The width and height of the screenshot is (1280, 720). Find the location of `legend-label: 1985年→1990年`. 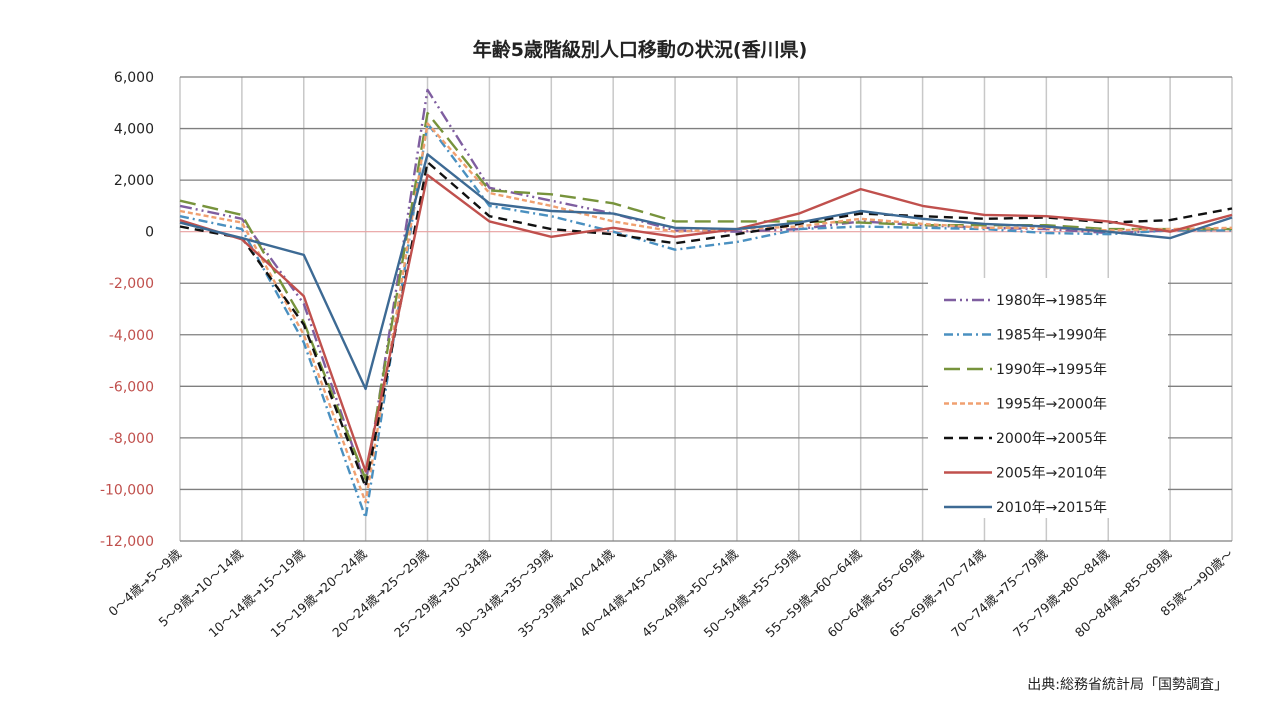

legend-label: 1985年→1990年 is located at coordinates (1051, 336).